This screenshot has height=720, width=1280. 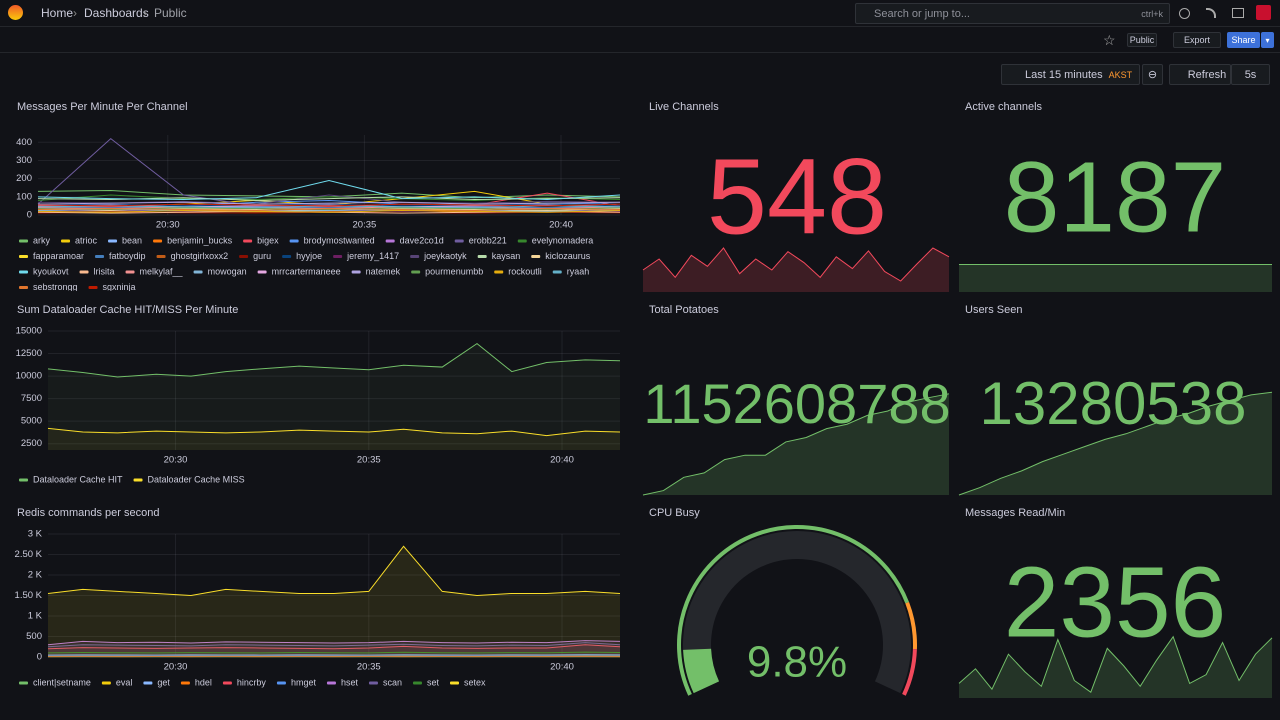 What do you see at coordinates (122, 287) in the screenshot?
I see `legend-label: sgxninja_` at bounding box center [122, 287].